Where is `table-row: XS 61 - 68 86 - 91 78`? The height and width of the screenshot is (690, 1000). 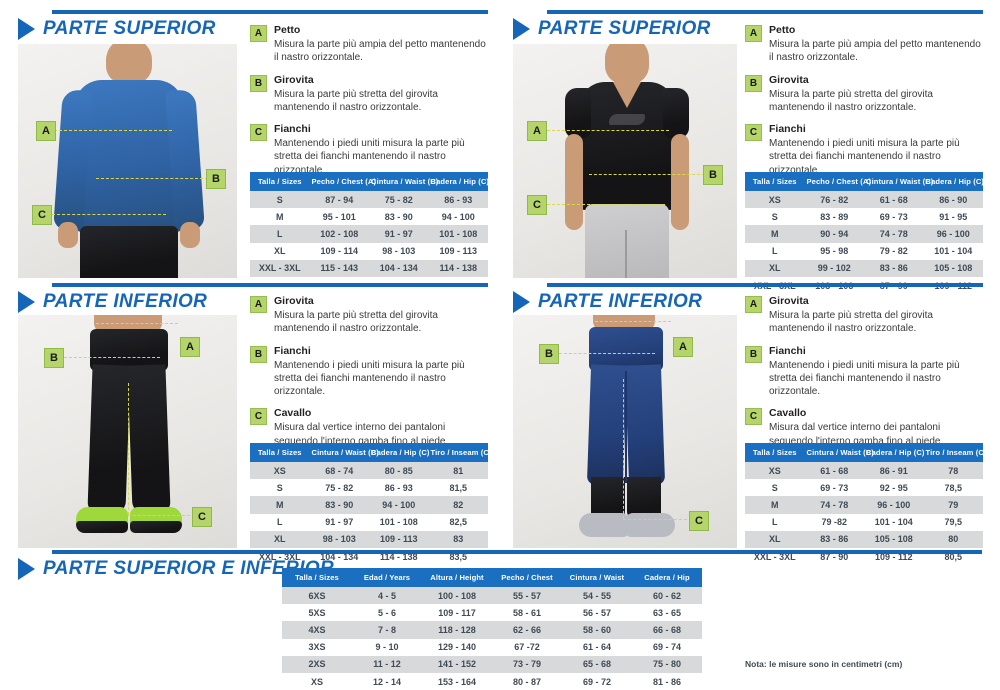
table-row: XS 61 - 68 86 - 91 78 is located at coordinates (864, 471).